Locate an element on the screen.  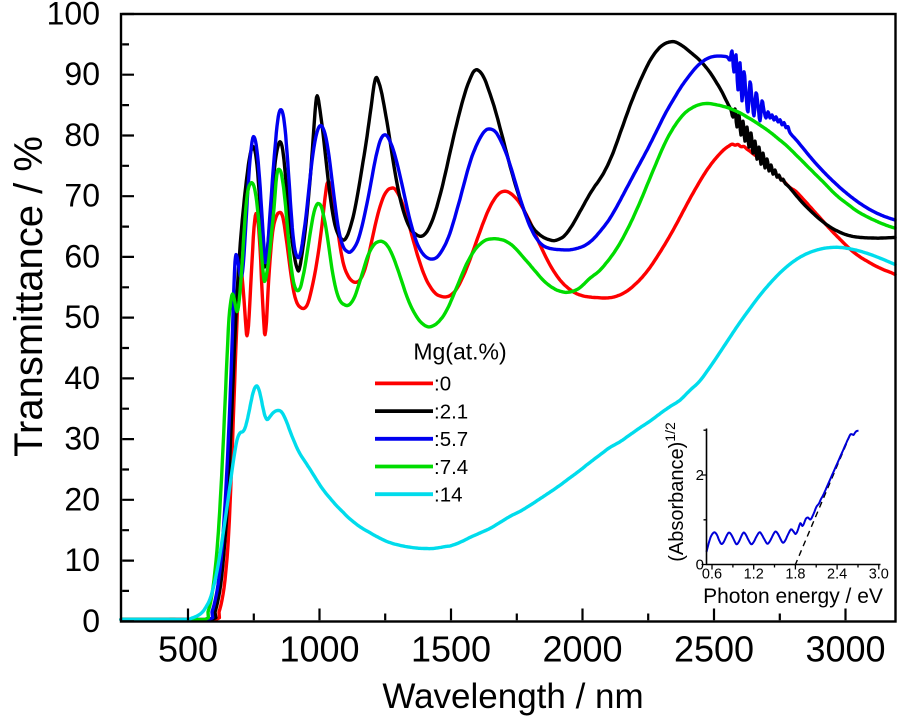
svg-text: 50 is located at coordinates (82, 317).